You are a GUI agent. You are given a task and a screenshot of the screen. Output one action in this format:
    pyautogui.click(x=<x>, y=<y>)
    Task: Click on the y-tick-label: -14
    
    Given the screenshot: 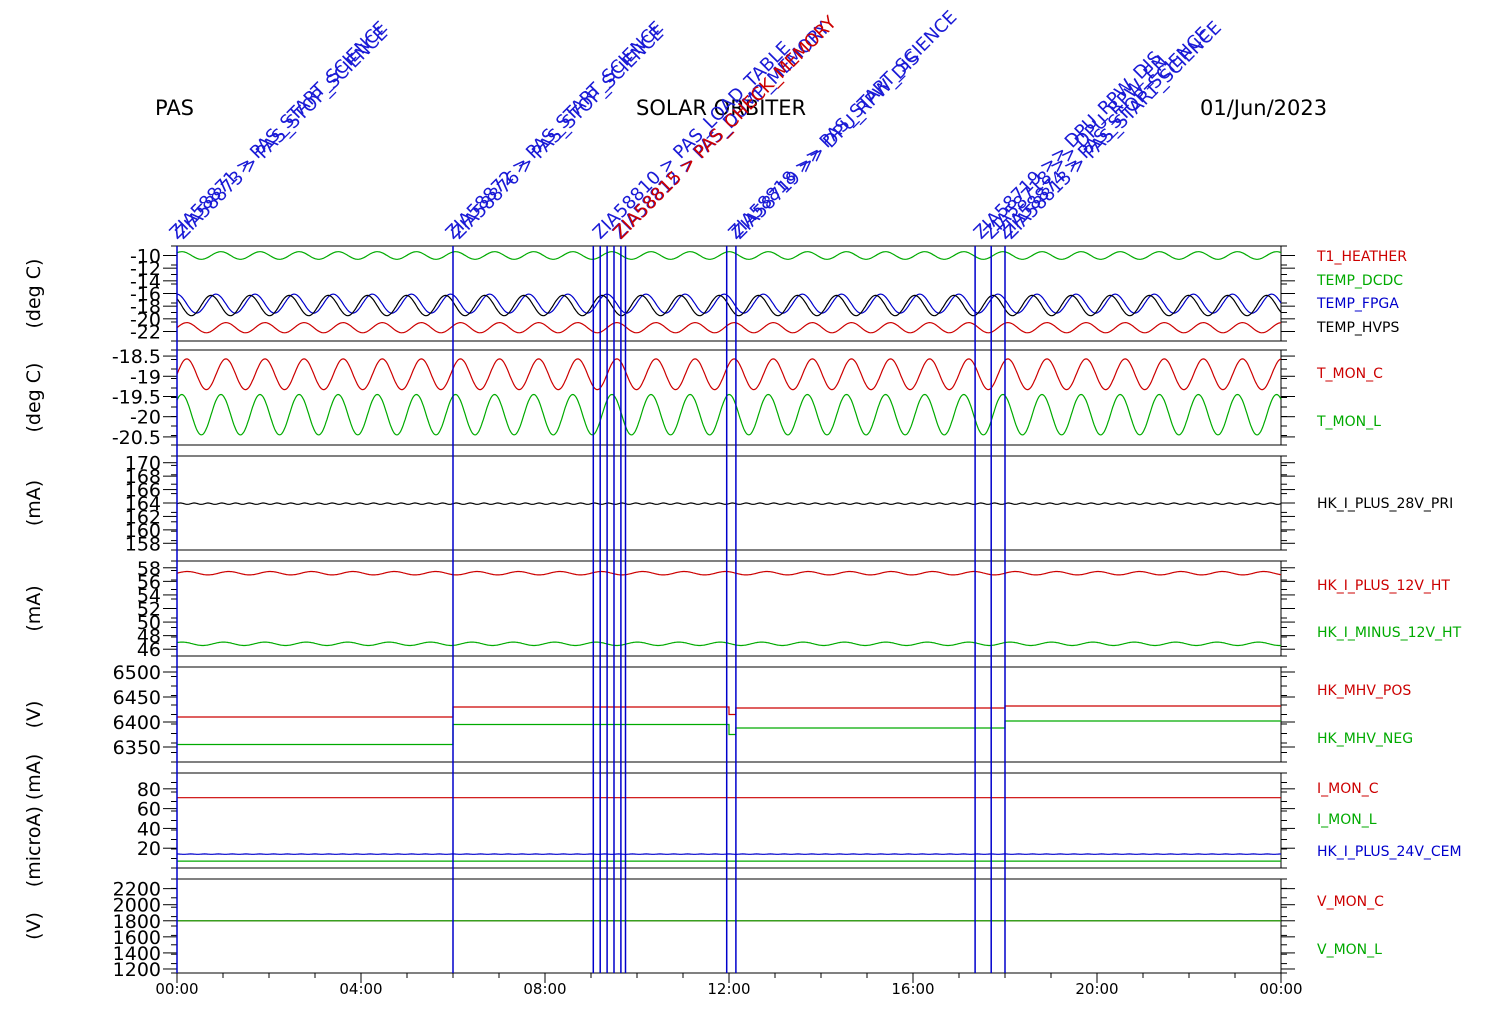 What is the action you would take?
    pyautogui.click(x=145, y=282)
    